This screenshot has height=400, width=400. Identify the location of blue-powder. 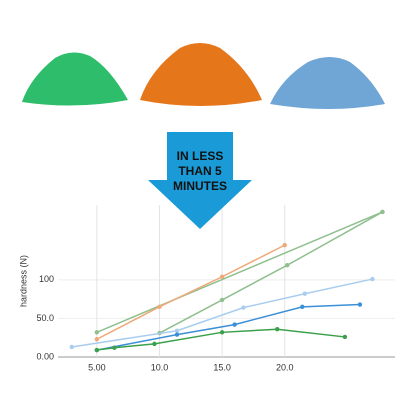
(327, 83).